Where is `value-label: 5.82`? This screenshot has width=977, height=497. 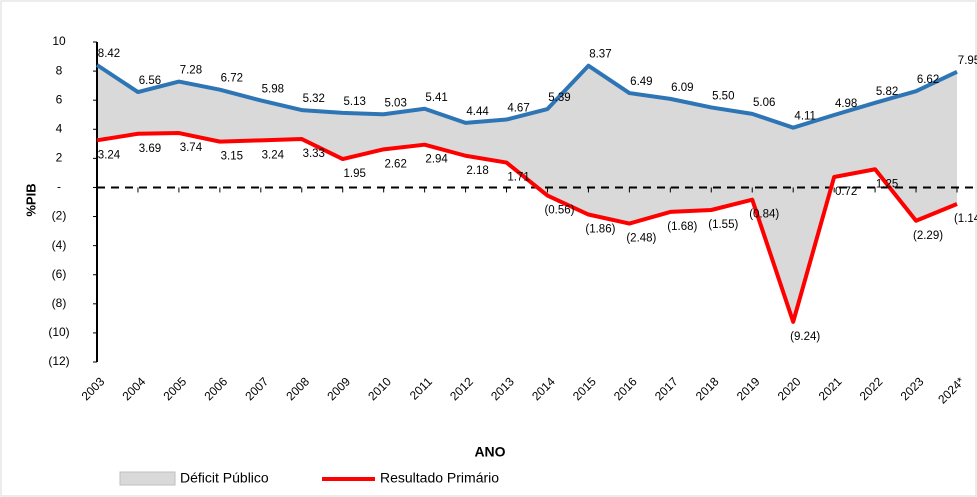 value-label: 5.82 is located at coordinates (887, 92).